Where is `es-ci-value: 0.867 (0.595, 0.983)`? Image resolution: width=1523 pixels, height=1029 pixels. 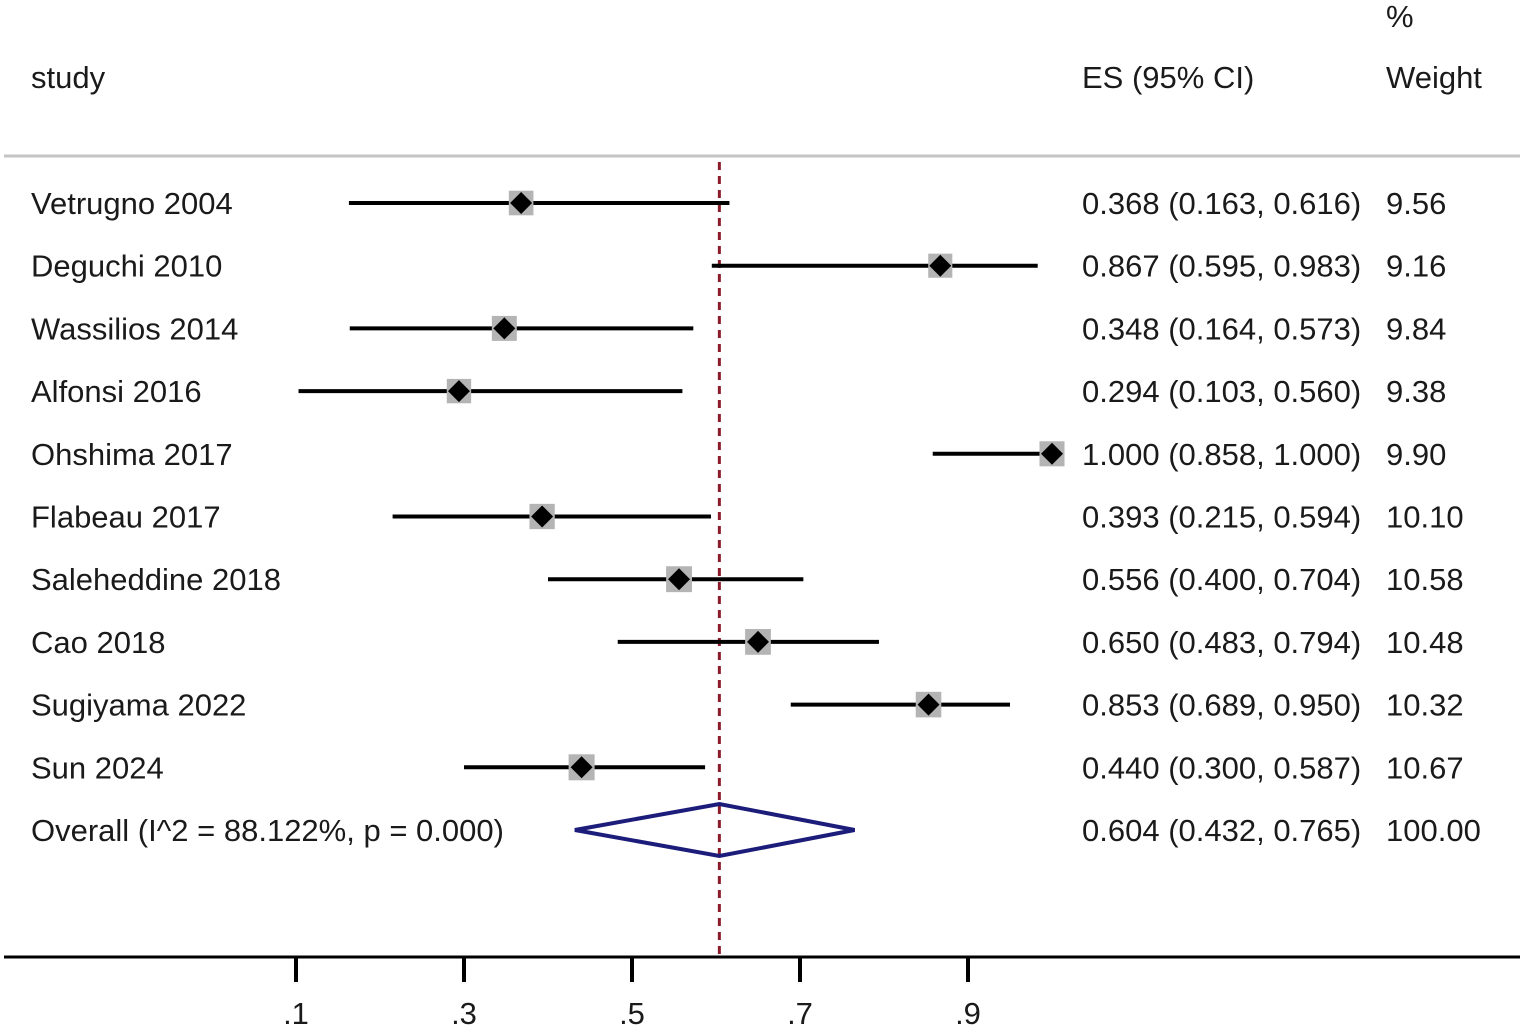
es-ci-value: 0.867 (0.595, 0.983) is located at coordinates (1221, 266).